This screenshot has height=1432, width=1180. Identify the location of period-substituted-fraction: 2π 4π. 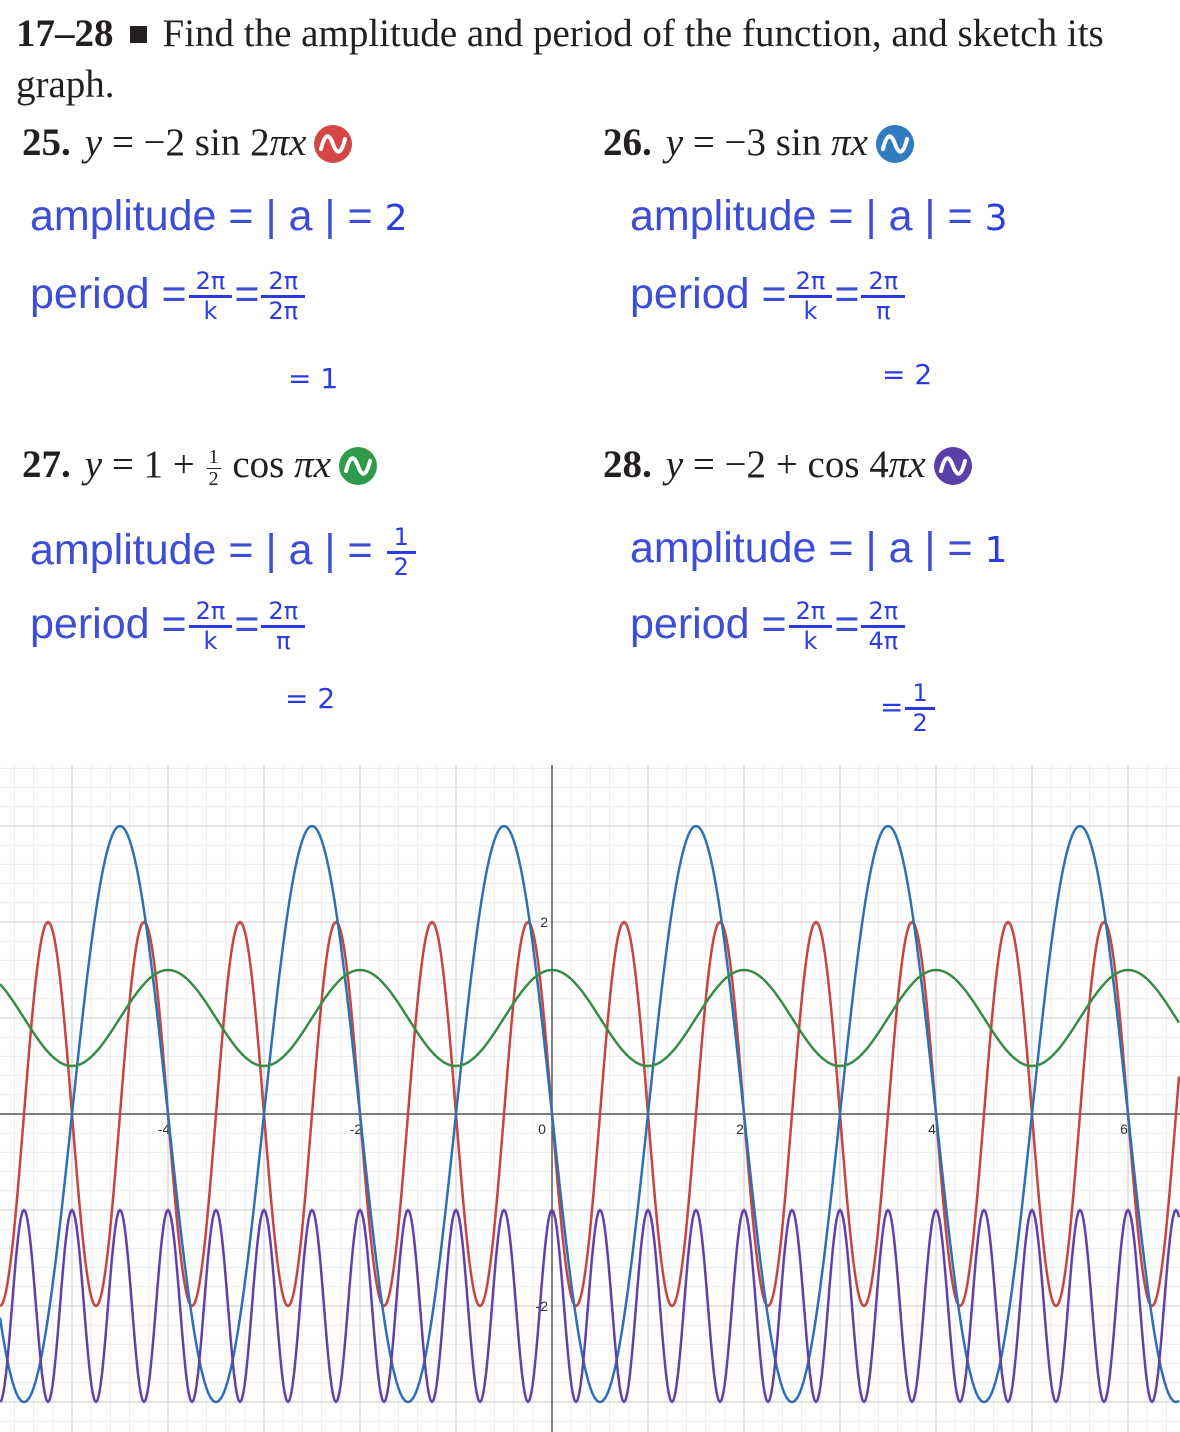
(883, 626).